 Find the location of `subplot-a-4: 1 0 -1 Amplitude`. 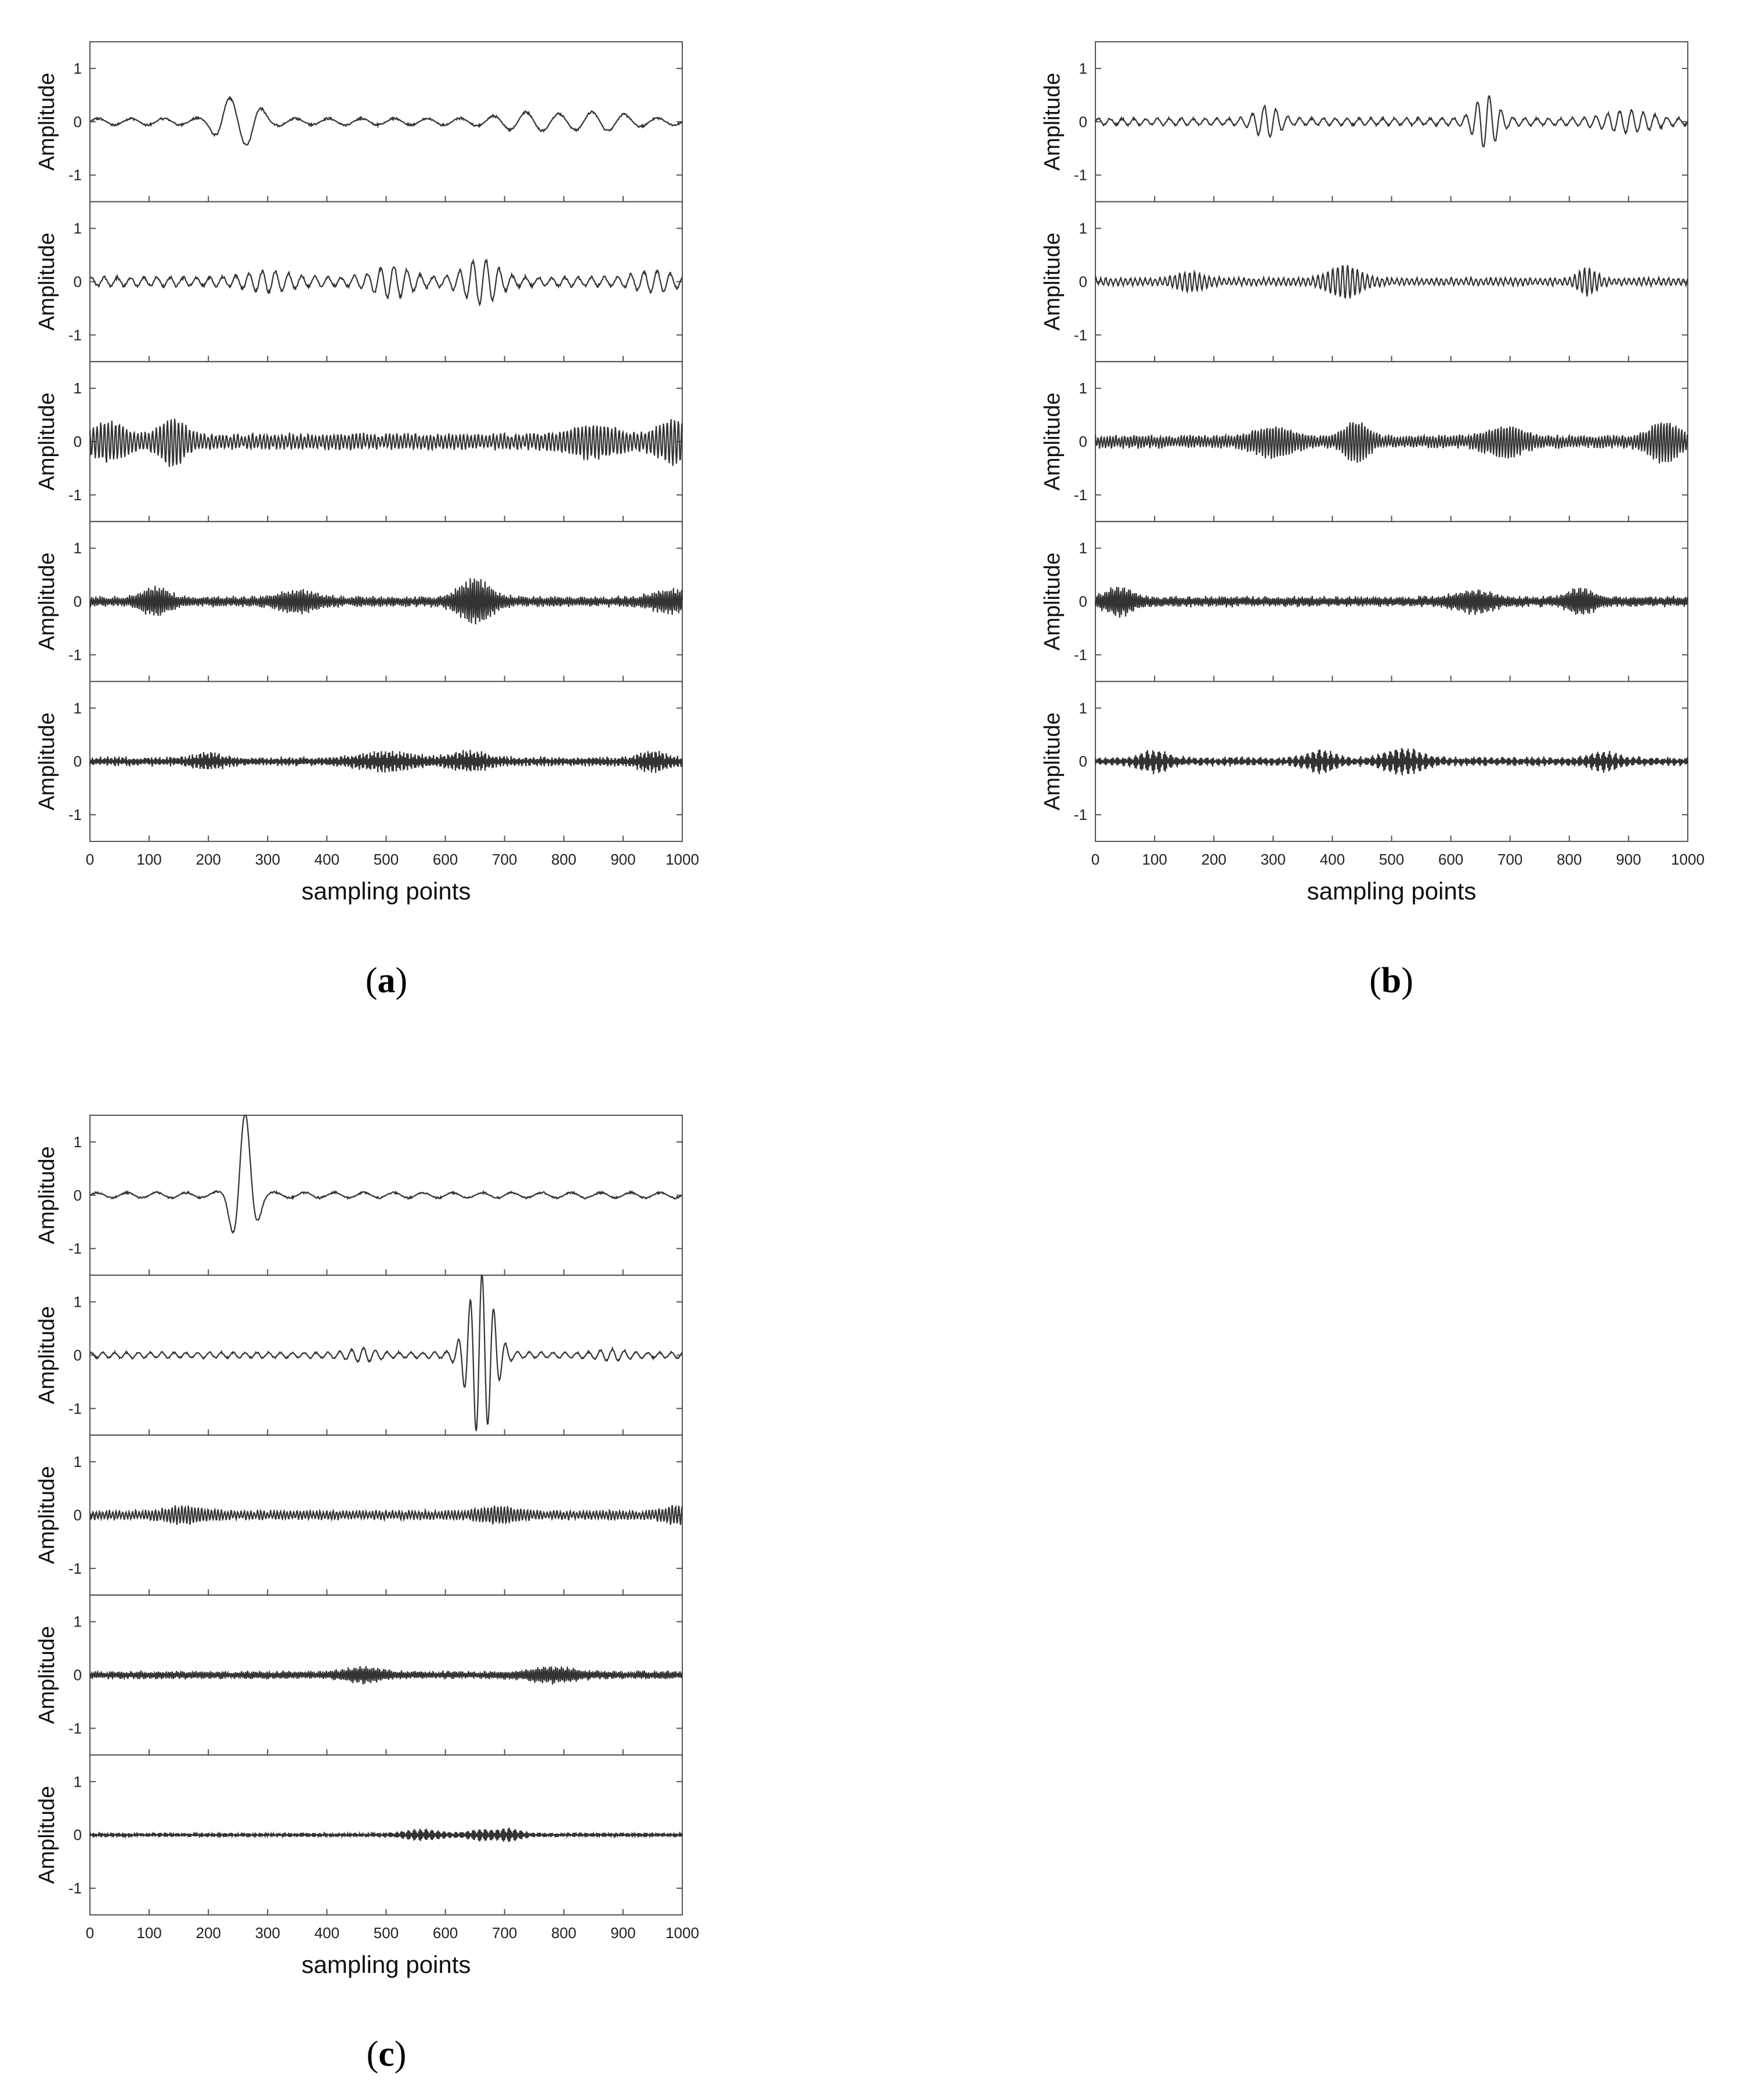

subplot-a-4: 1 0 -1 Amplitude is located at coordinates (359, 601).